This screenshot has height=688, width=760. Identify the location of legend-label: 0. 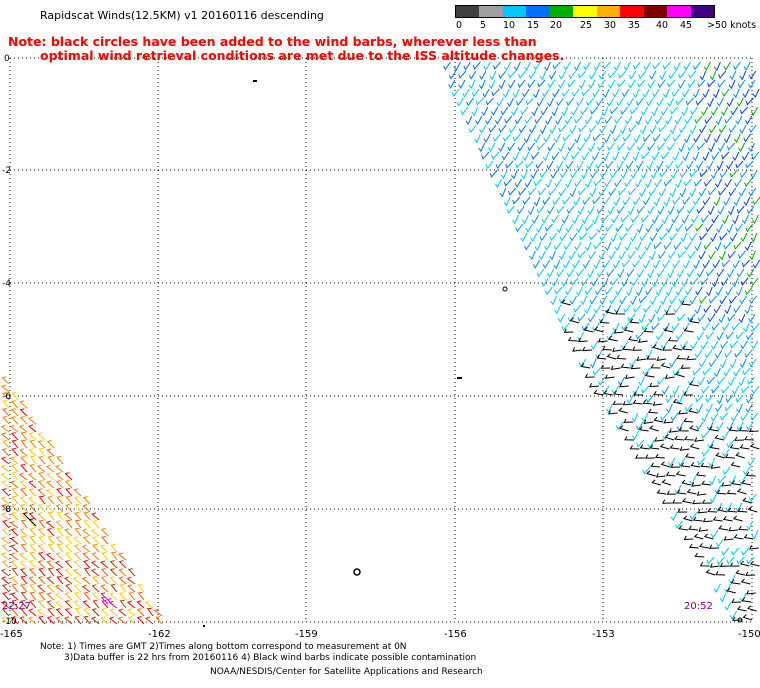
(459, 25).